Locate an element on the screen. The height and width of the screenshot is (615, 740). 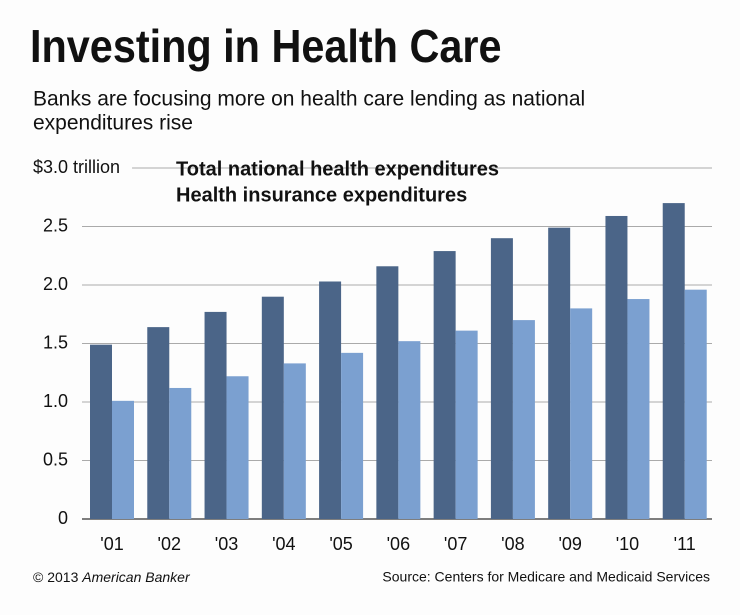
x-tick-label: '01 is located at coordinates (111, 544).